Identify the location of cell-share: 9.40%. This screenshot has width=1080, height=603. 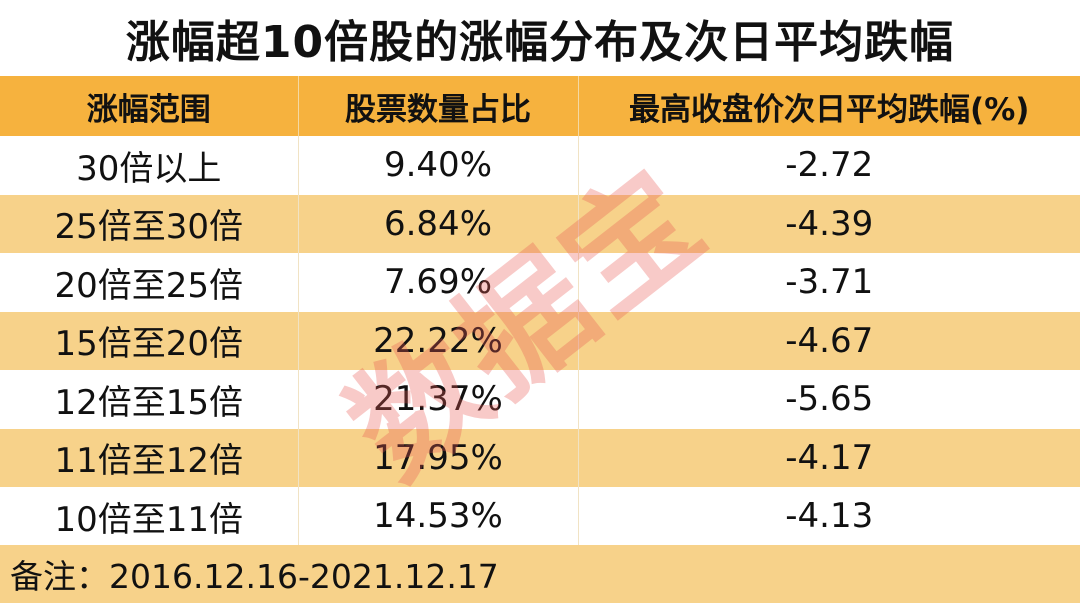
(438, 165).